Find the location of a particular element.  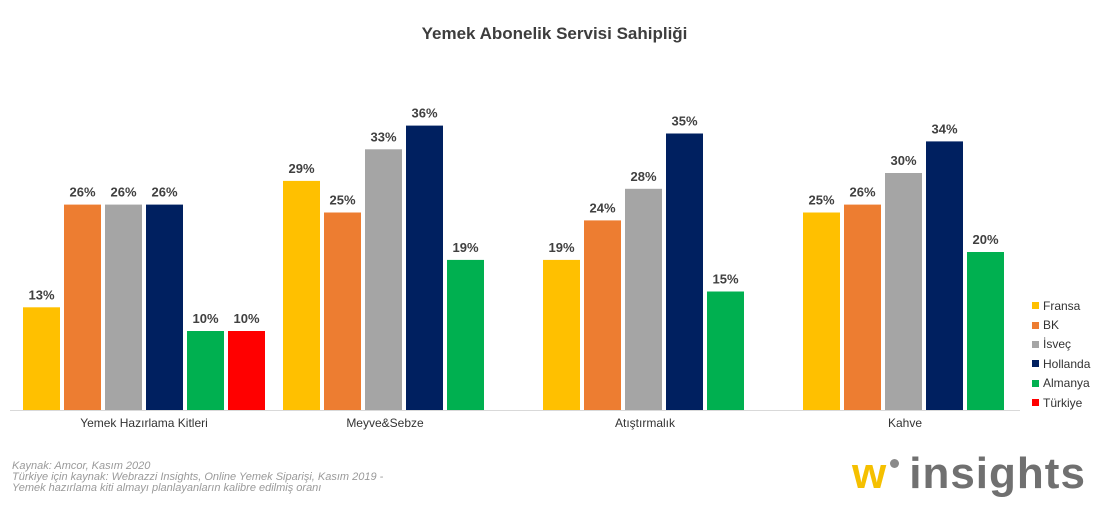

data-label: 30% is located at coordinates (903, 160).